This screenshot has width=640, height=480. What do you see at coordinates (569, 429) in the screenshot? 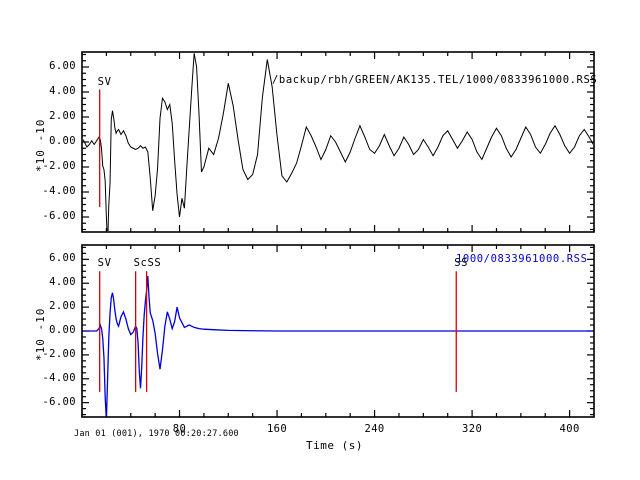
I see `xtick-label-4: 400` at bounding box center [569, 429].